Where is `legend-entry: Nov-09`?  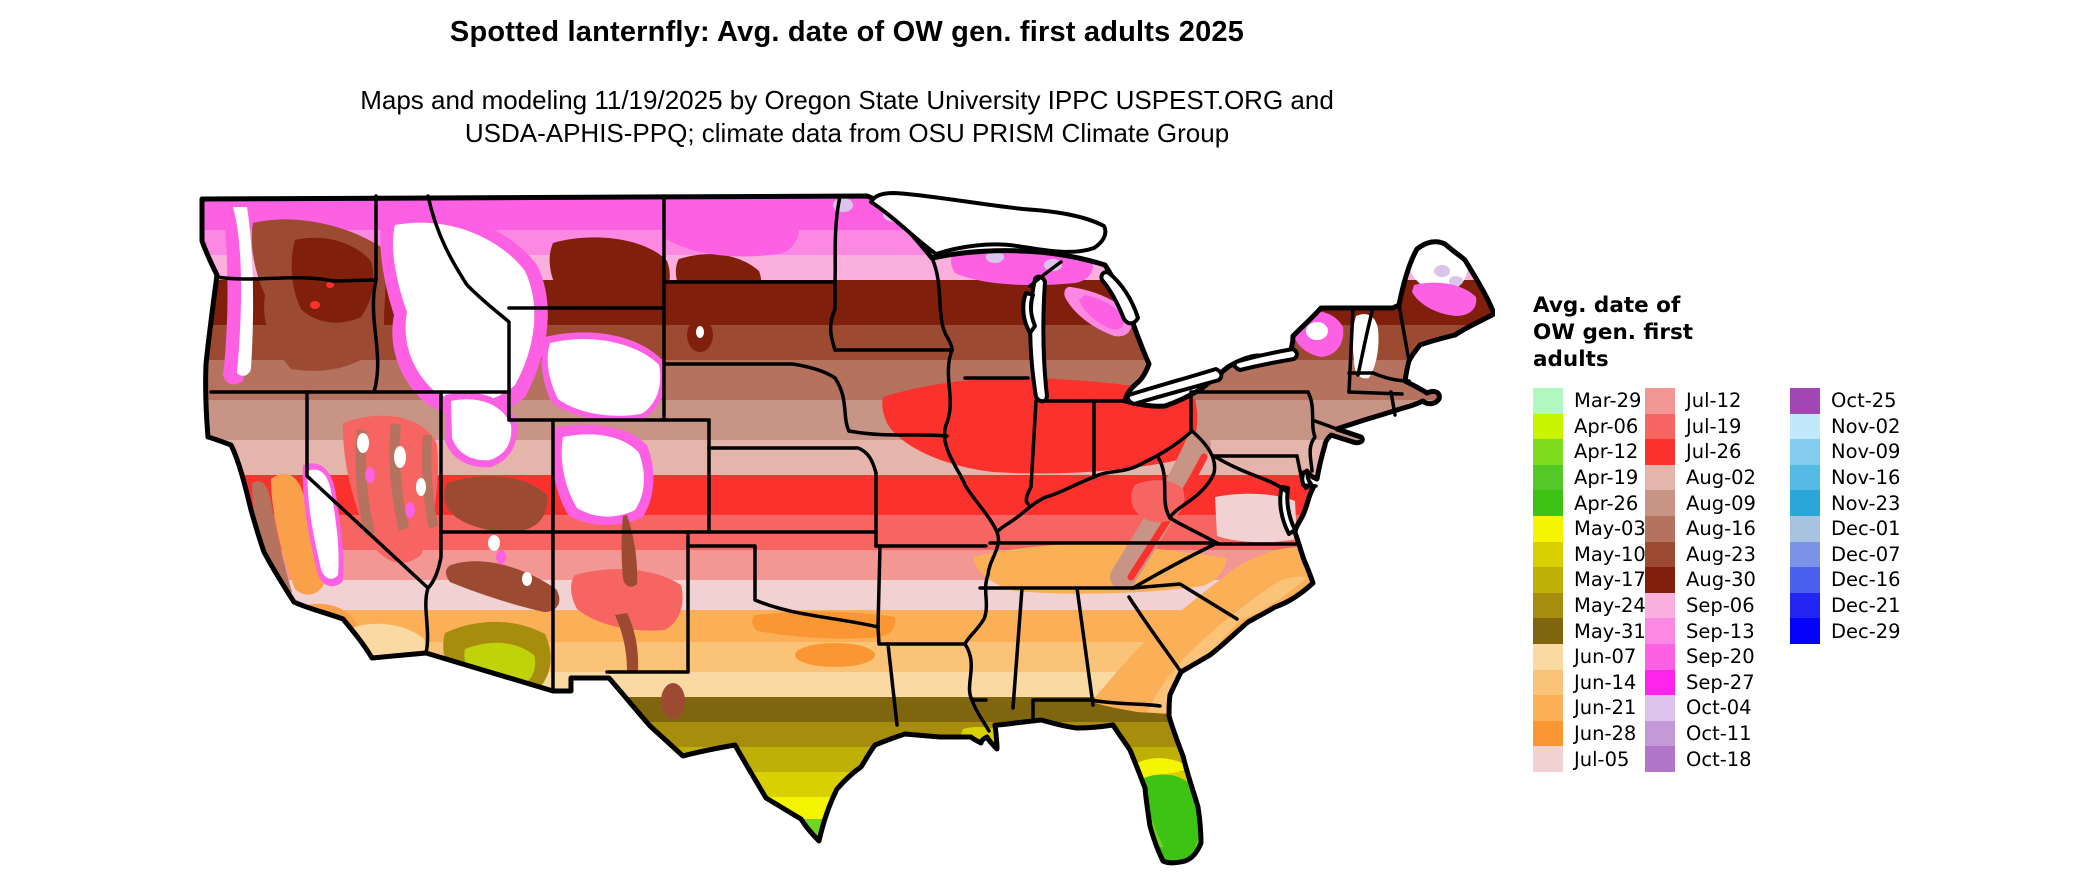 legend-entry: Nov-09 is located at coordinates (1845, 452).